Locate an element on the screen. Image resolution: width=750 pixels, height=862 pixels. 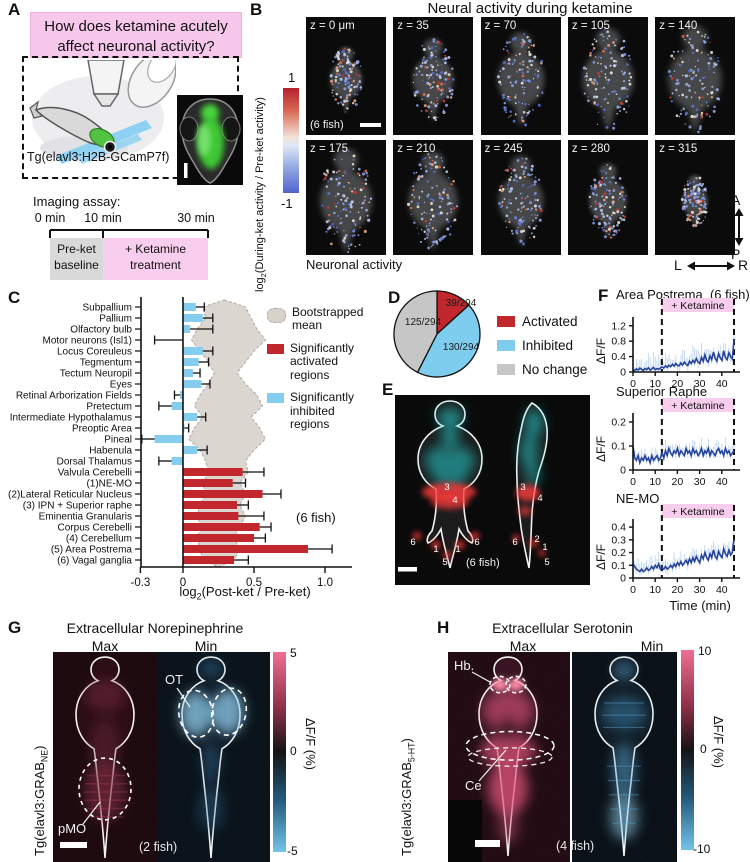
region-number-marker: 6 is located at coordinates (514, 542).